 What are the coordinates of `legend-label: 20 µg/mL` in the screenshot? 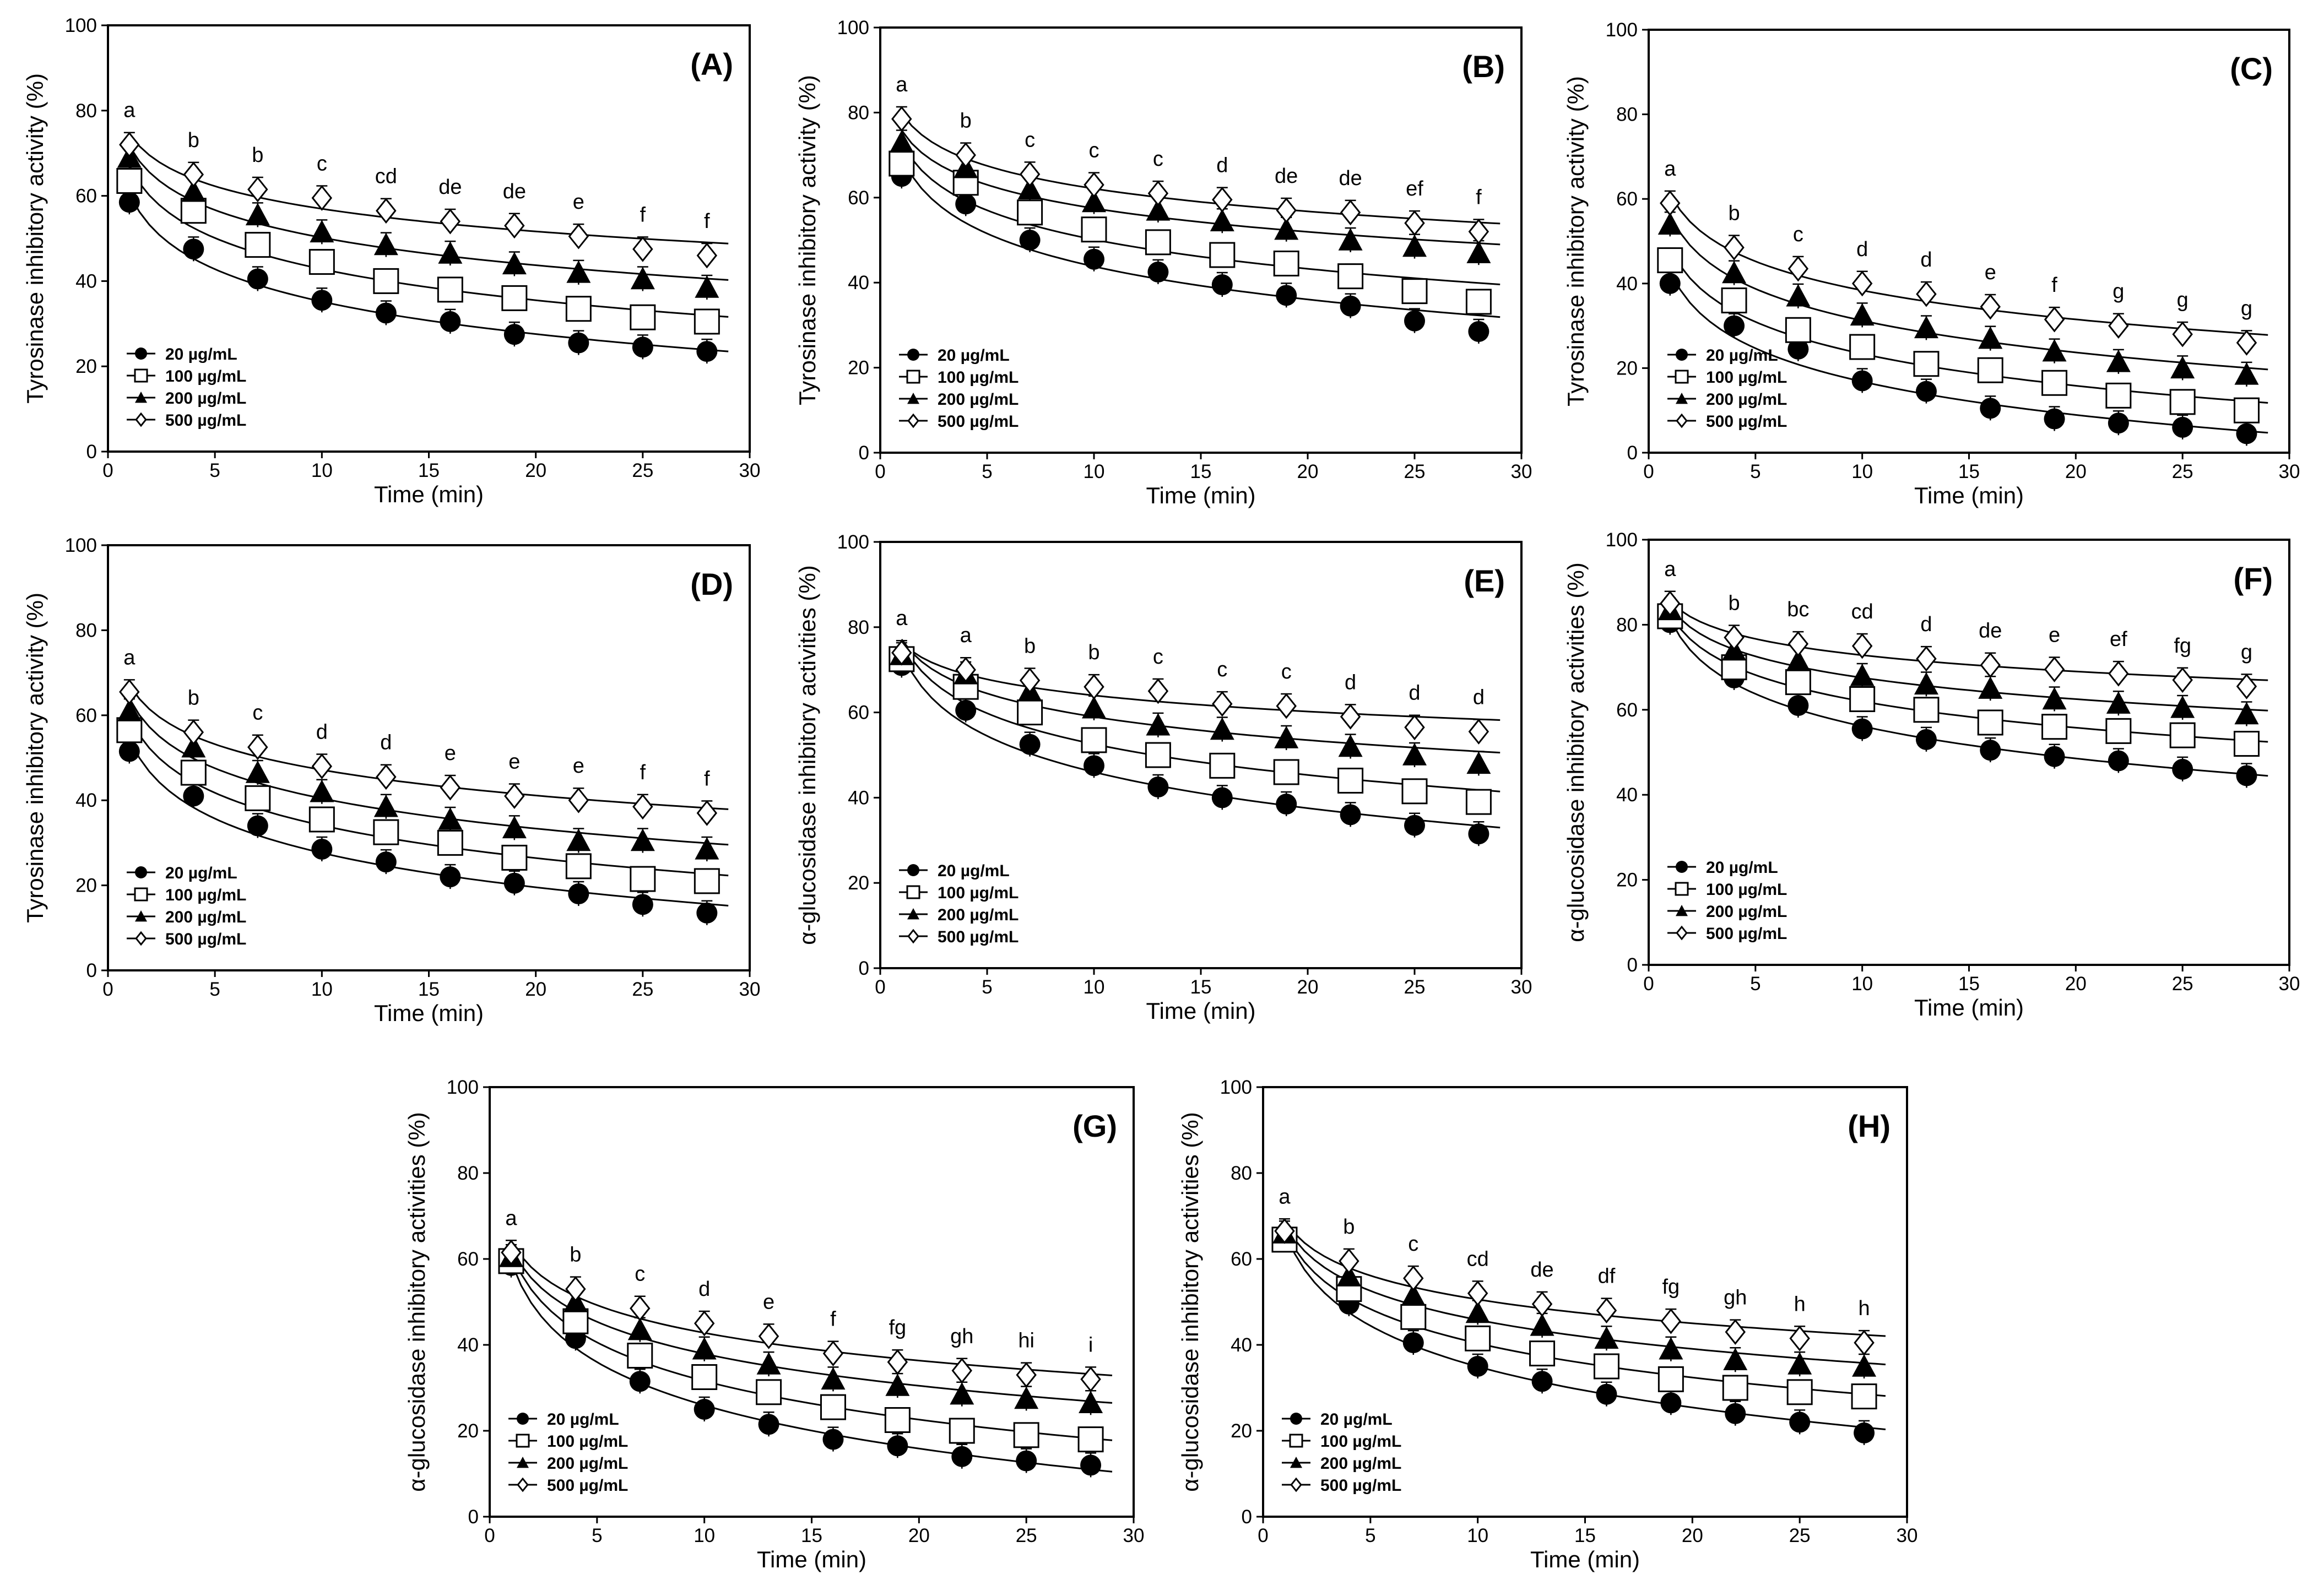 It's located at (974, 355).